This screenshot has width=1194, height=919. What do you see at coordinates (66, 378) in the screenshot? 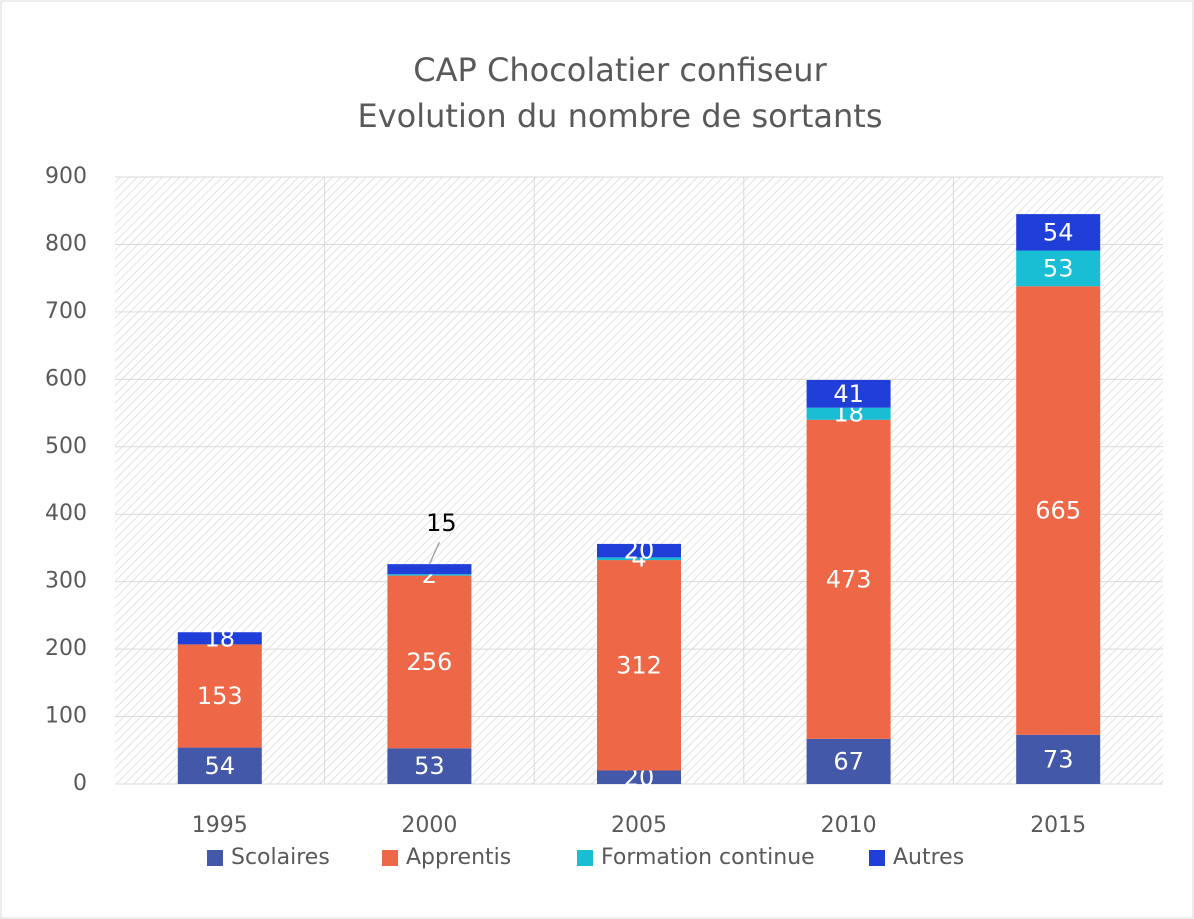
I see `y-tick-label: 600` at bounding box center [66, 378].